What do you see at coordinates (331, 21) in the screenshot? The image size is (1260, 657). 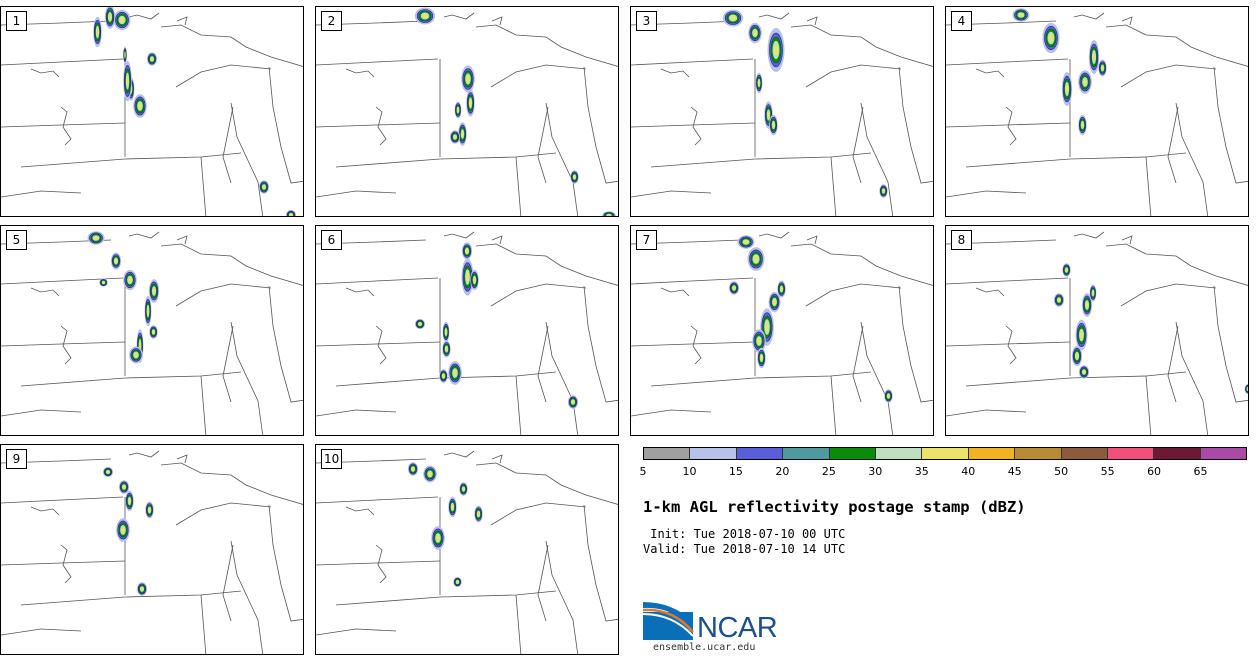 I see `member-number: 2` at bounding box center [331, 21].